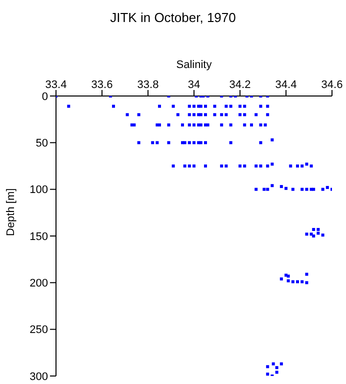 Image resolution: width=346 pixels, height=384 pixels. What do you see at coordinates (42, 144) in the screenshot?
I see `y-tick-label: 50` at bounding box center [42, 144].